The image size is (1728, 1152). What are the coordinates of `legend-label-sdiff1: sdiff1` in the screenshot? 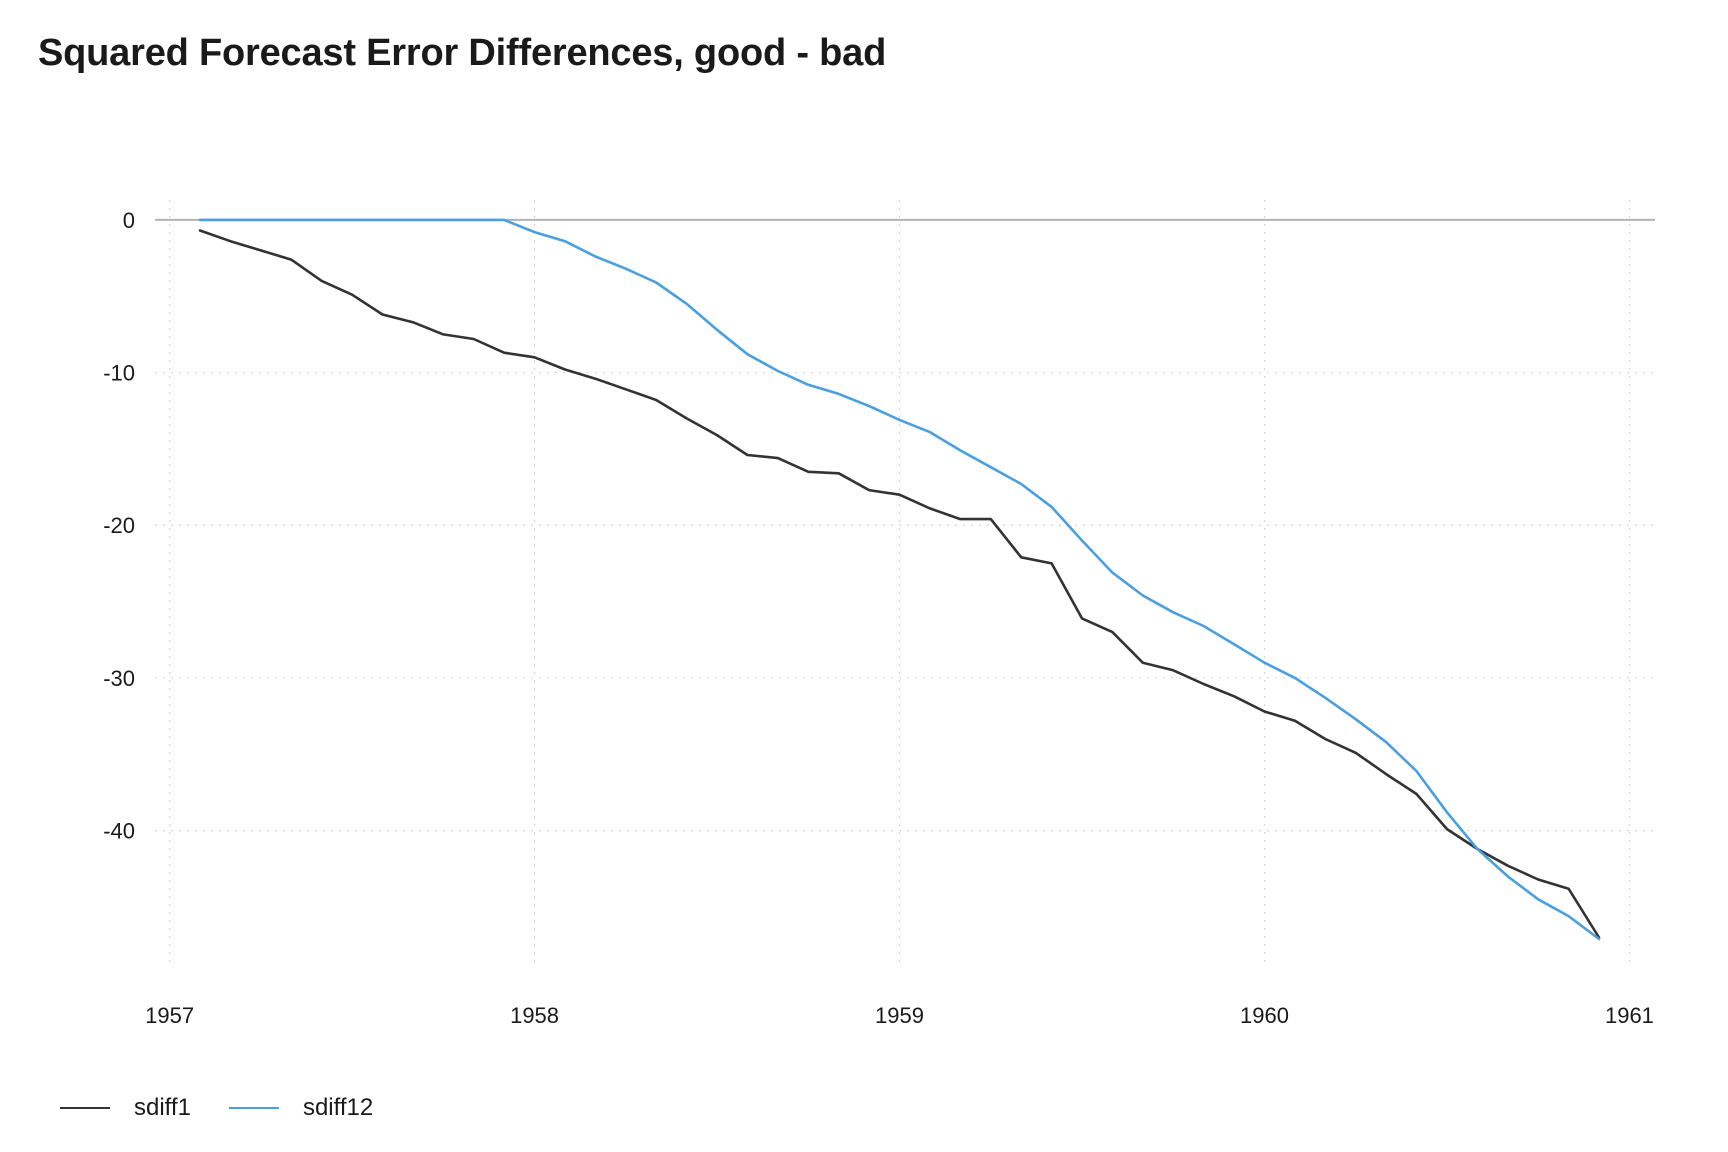 It's located at (162, 1107).